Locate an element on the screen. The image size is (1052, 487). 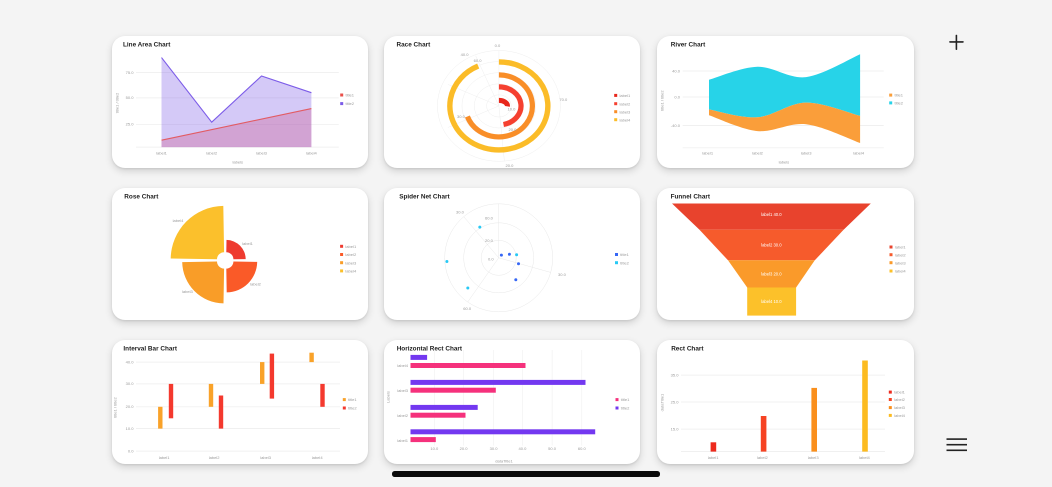
svg-text: Labels is located at coordinates (387, 397).